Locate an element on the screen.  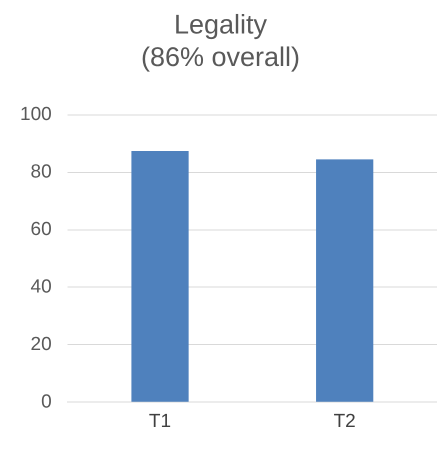
y-tick-label: 60 is located at coordinates (41, 229).